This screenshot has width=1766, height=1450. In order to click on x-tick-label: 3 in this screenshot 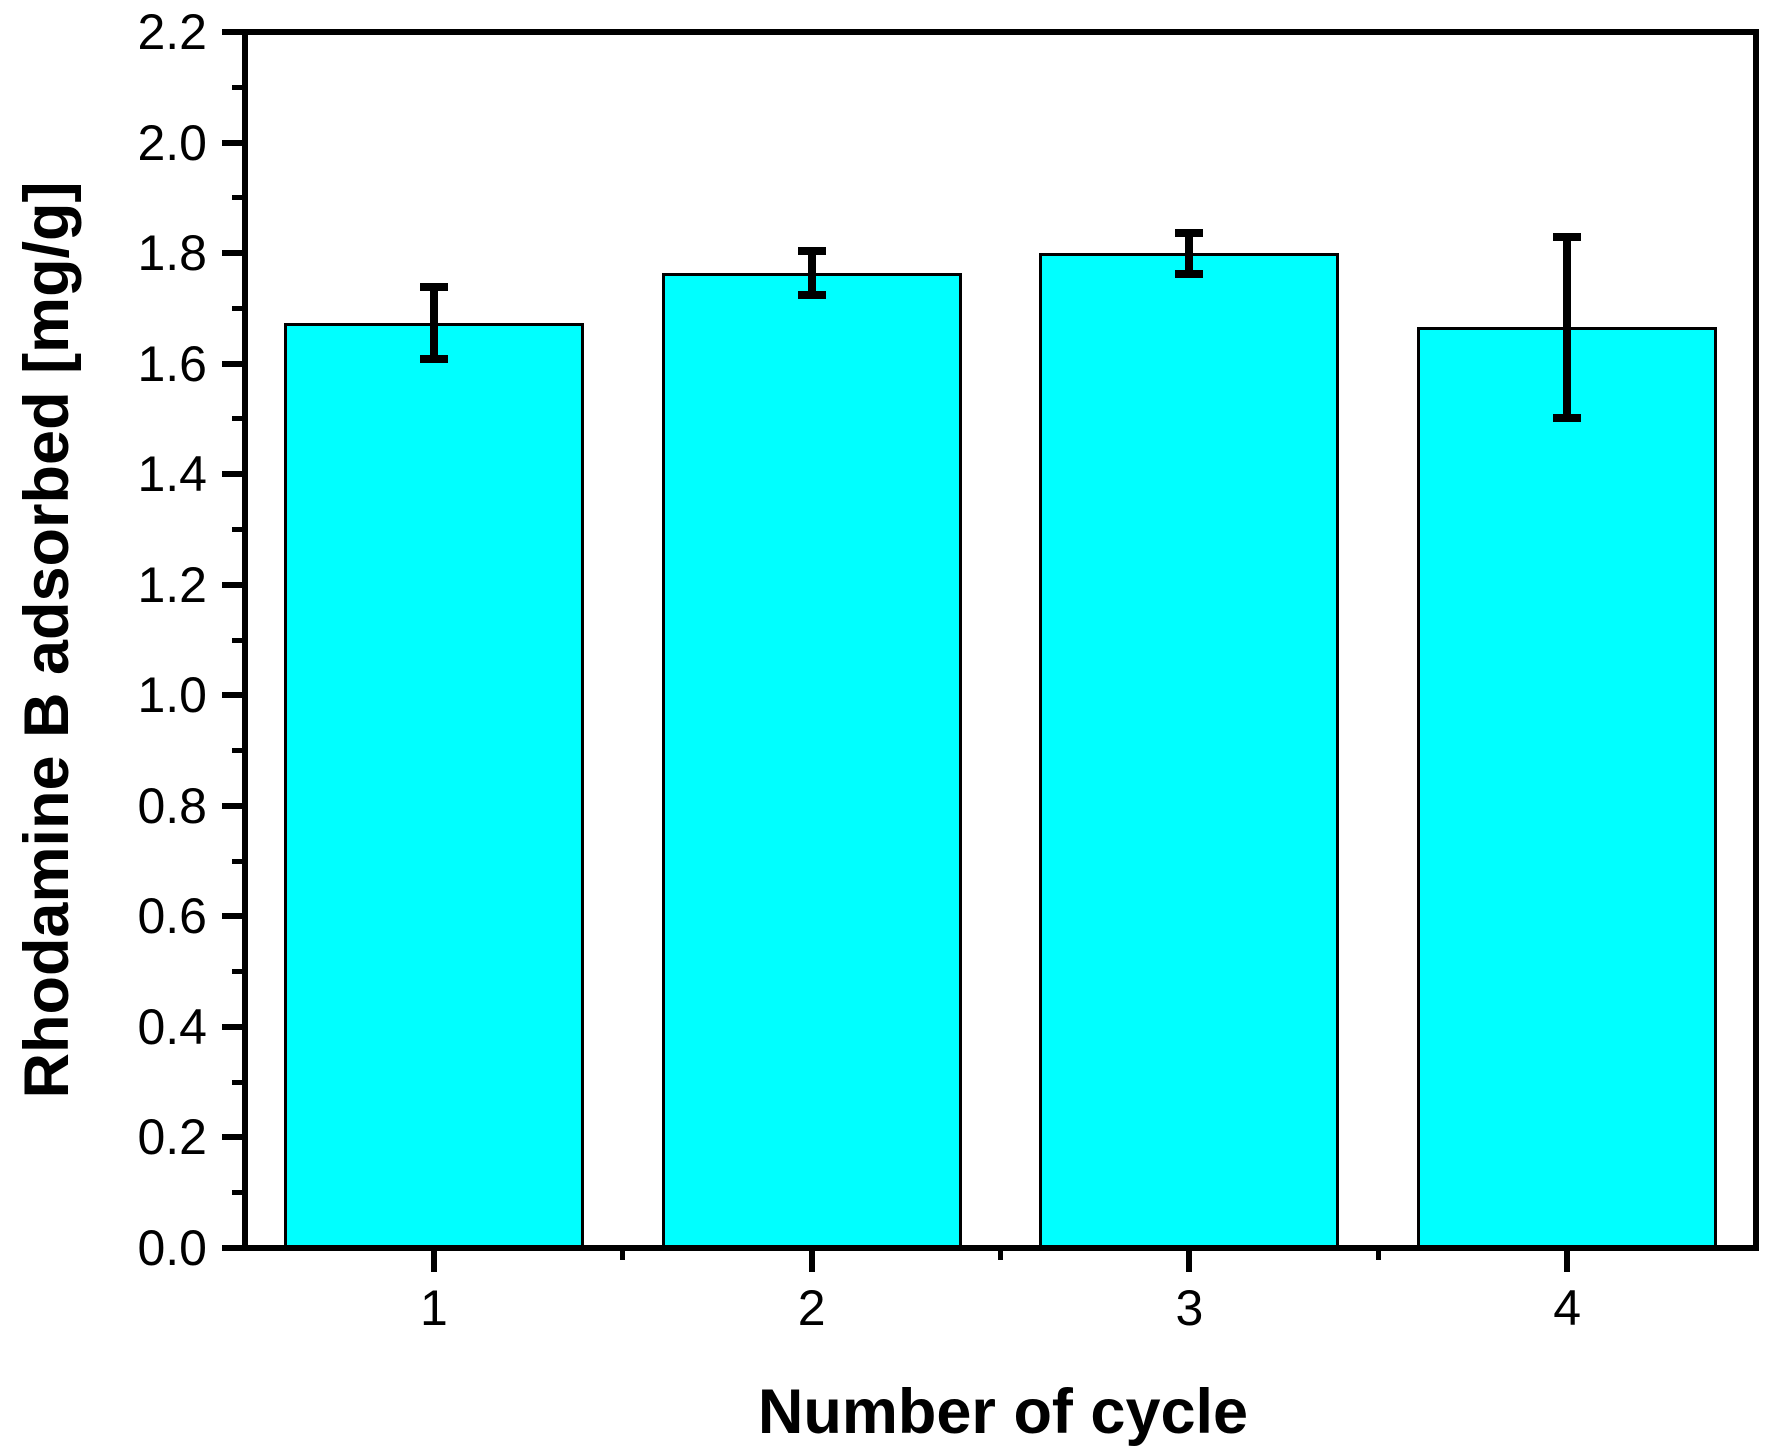, I will do `click(1189, 1308)`.